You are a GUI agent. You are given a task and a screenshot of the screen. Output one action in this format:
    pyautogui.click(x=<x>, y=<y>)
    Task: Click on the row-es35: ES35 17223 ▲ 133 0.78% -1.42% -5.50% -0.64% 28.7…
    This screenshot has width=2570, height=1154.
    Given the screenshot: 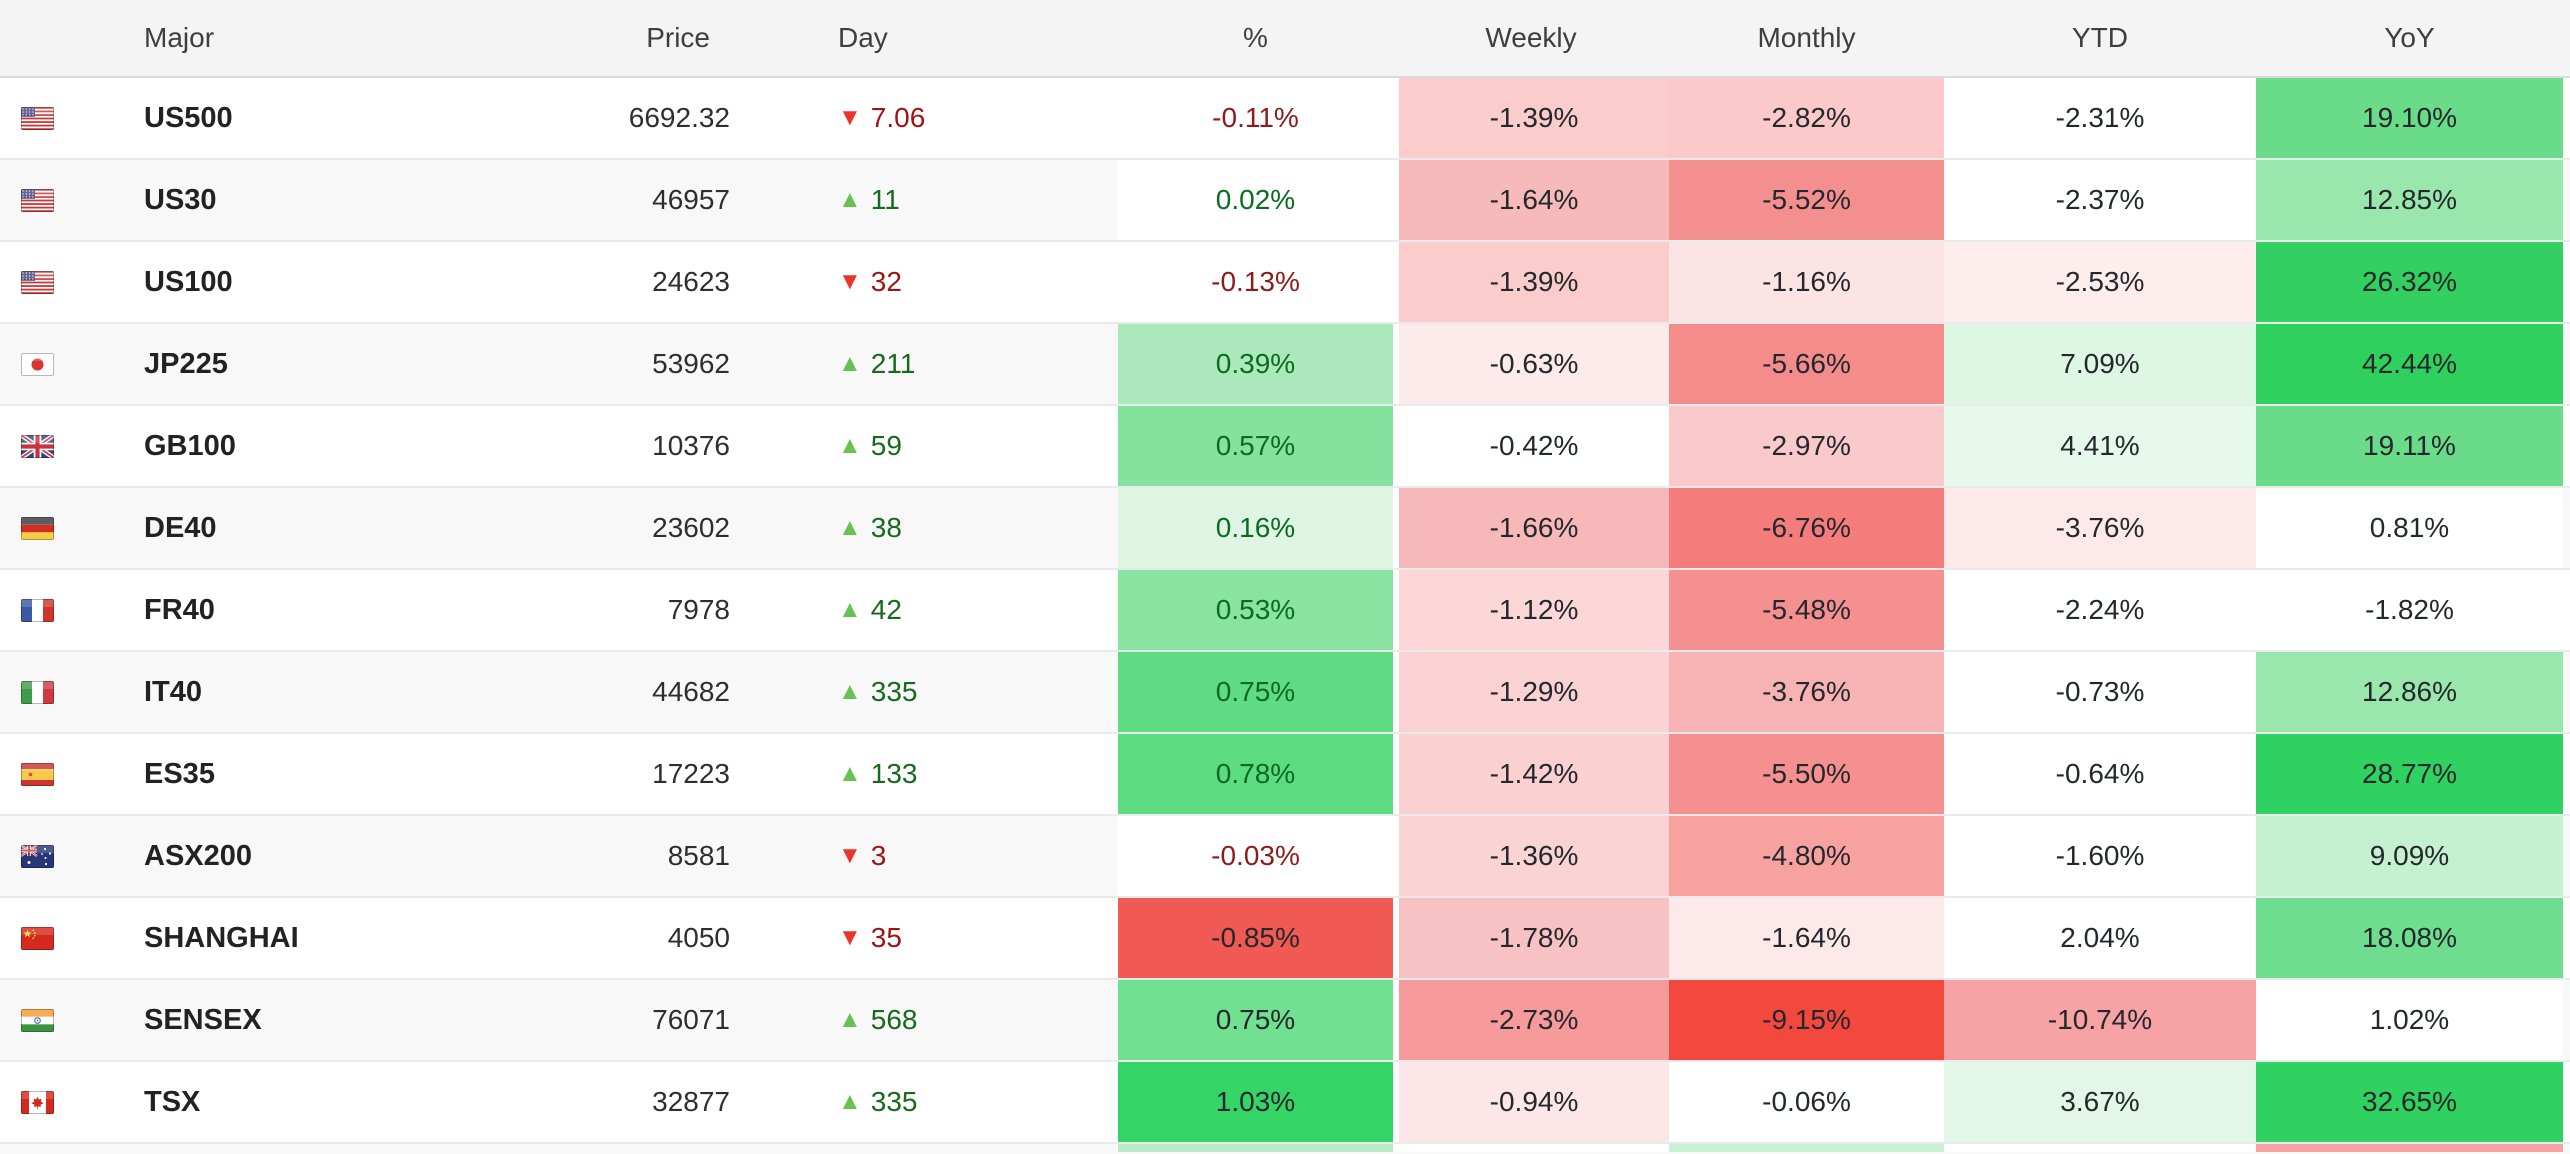 What is the action you would take?
    pyautogui.click(x=1285, y=773)
    